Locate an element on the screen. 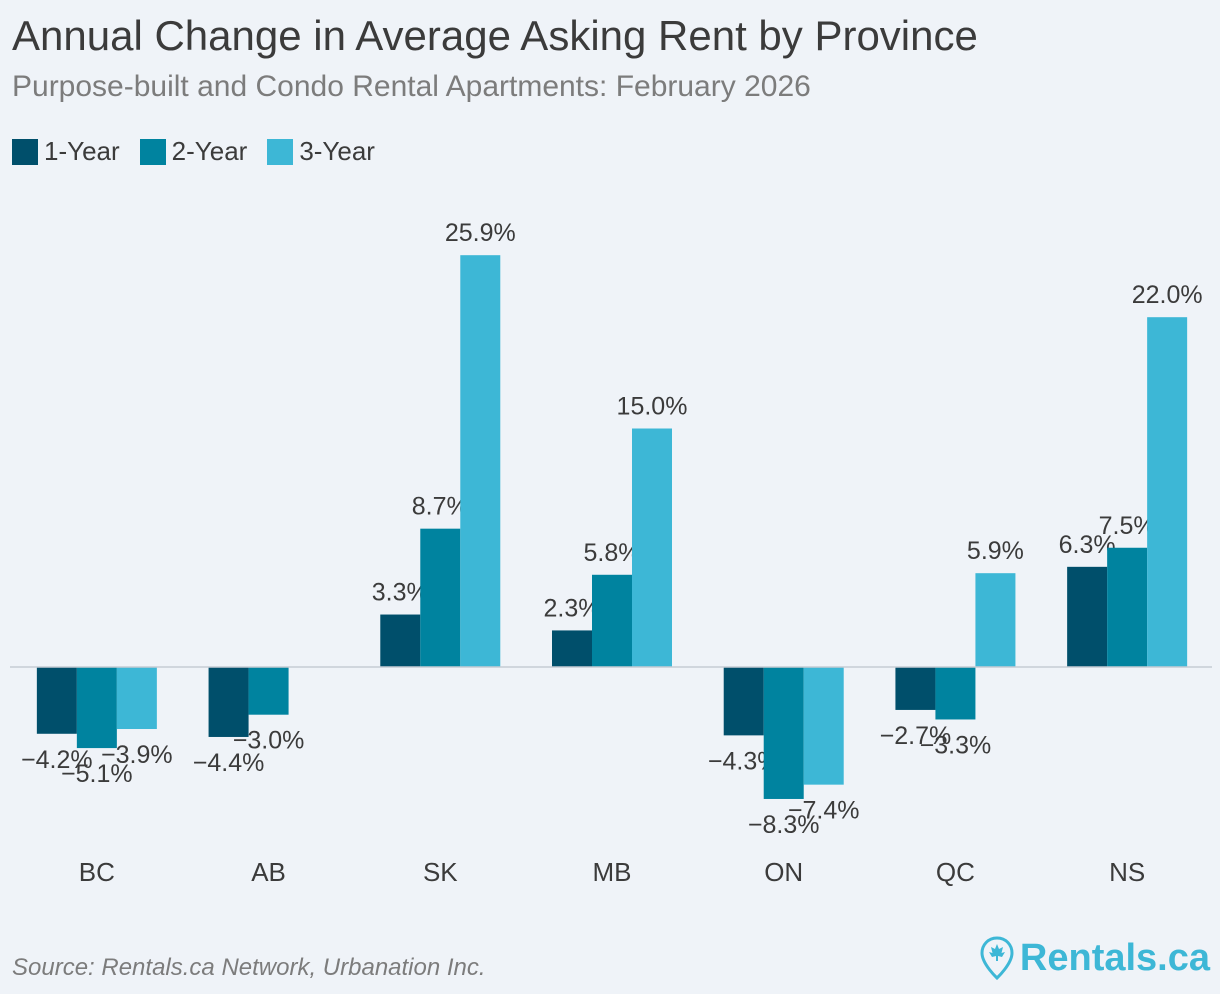 The image size is (1220, 994). data-label-1-year-ns: 6.3% is located at coordinates (1087, 545).